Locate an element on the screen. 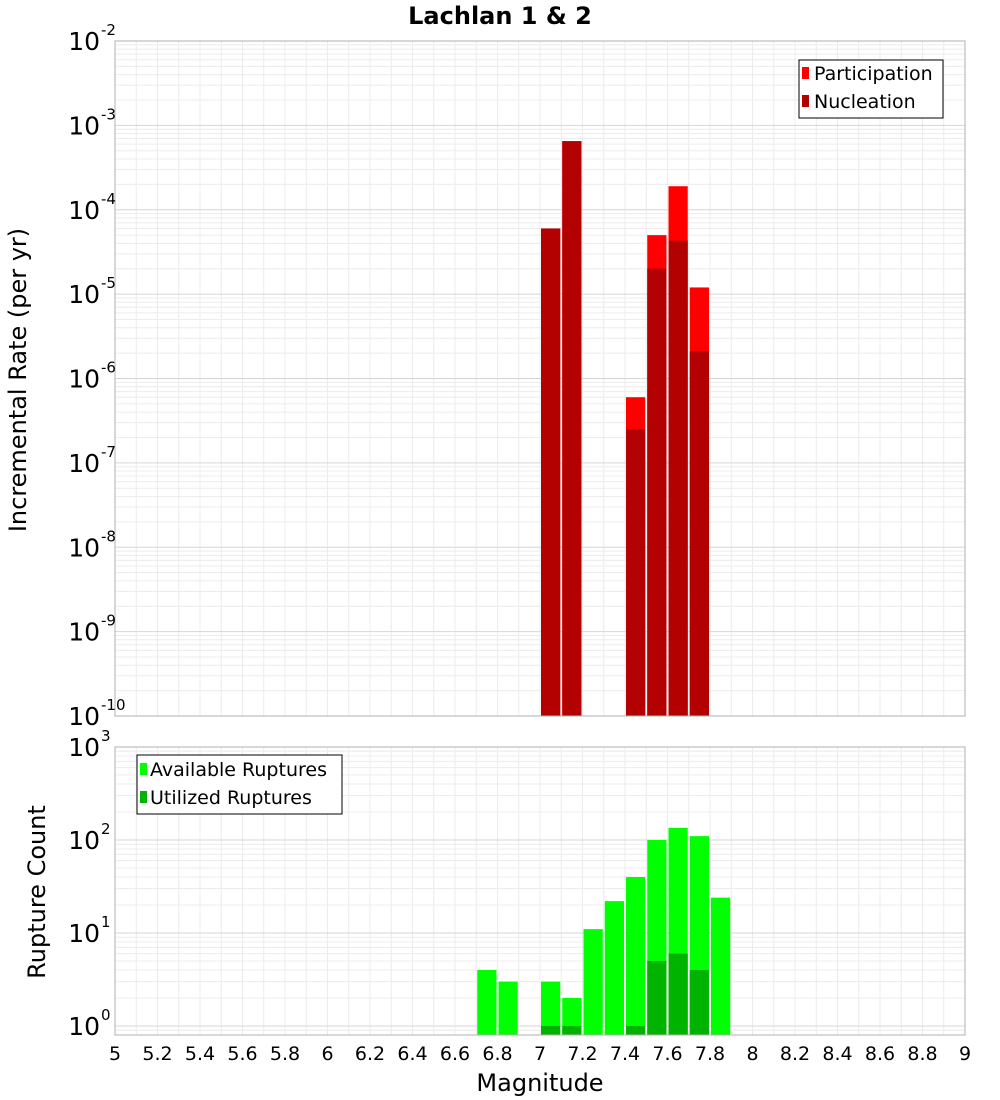  x-tick-label: 5.8 is located at coordinates (285, 1054).